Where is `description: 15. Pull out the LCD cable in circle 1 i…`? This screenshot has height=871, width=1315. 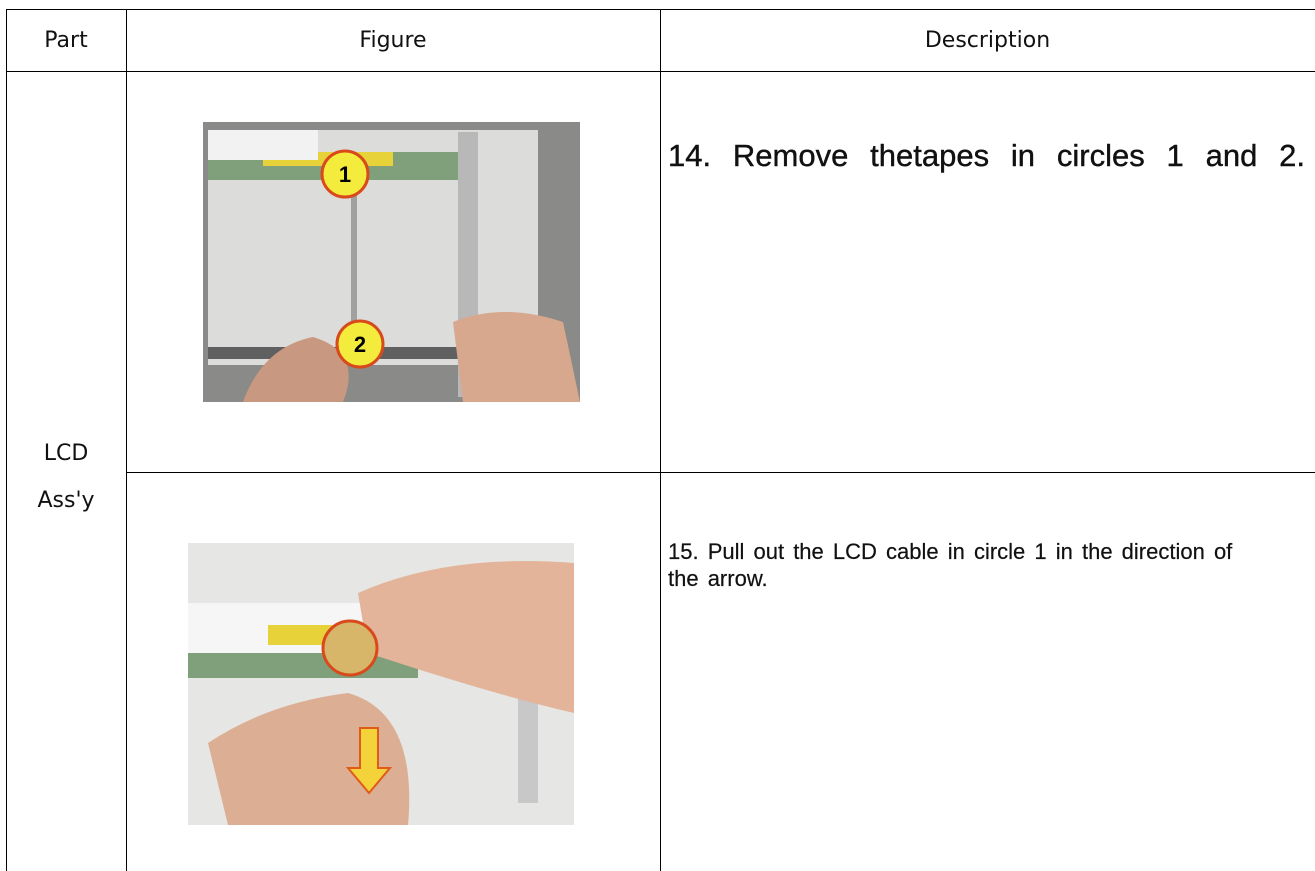 description: 15. Pull out the LCD cable in circle 1 i… is located at coordinates (950, 565).